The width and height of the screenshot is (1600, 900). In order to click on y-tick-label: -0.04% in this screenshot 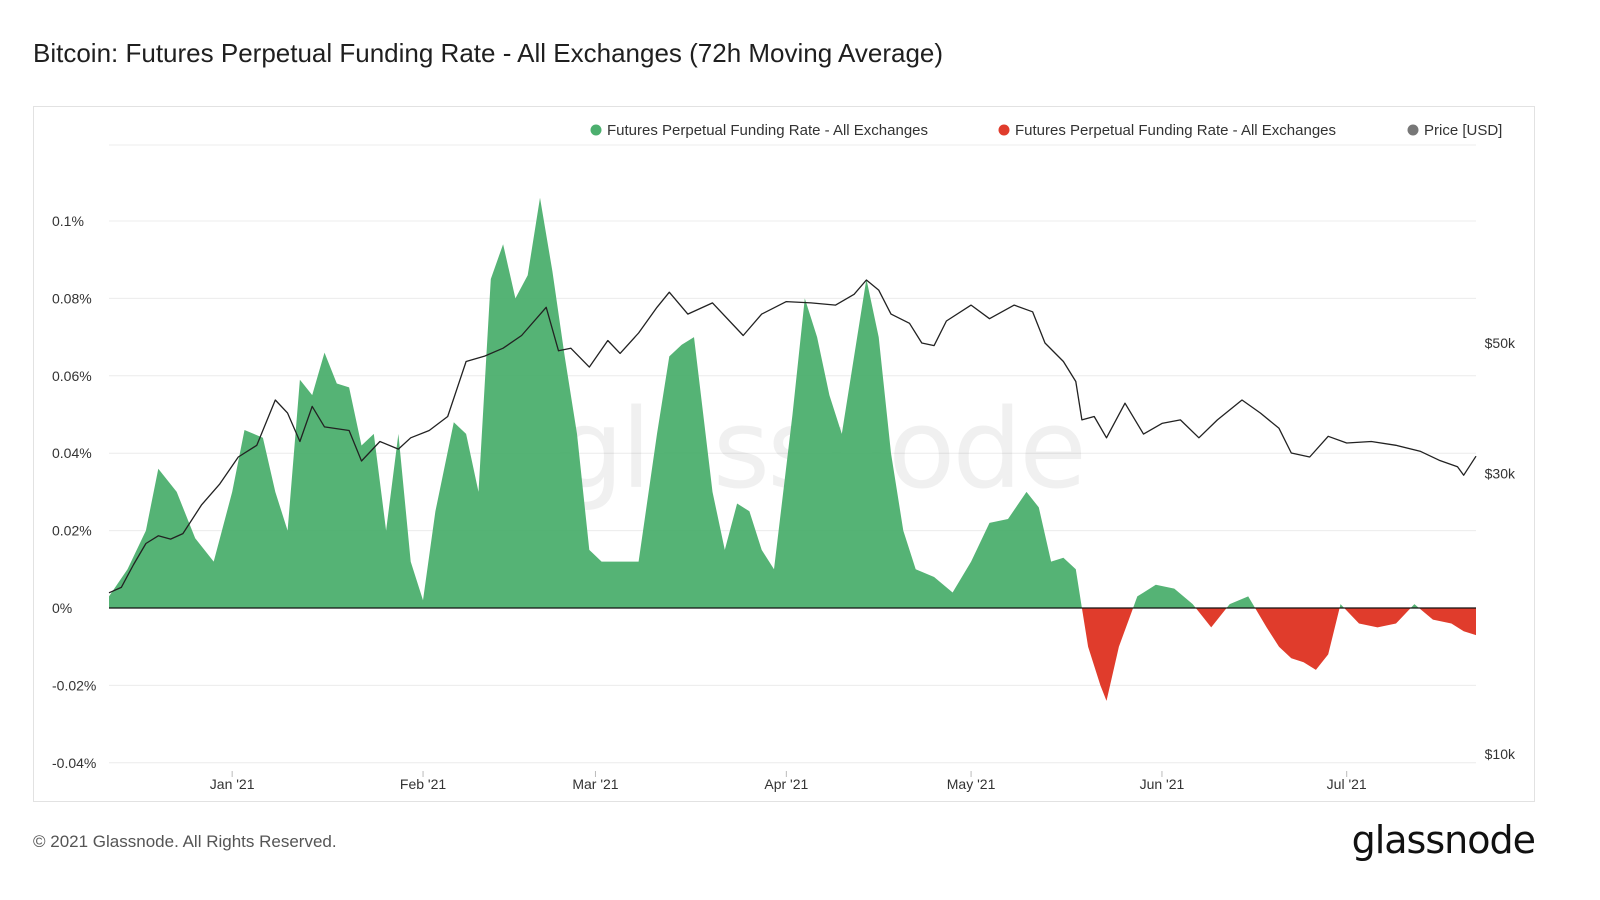, I will do `click(74, 763)`.